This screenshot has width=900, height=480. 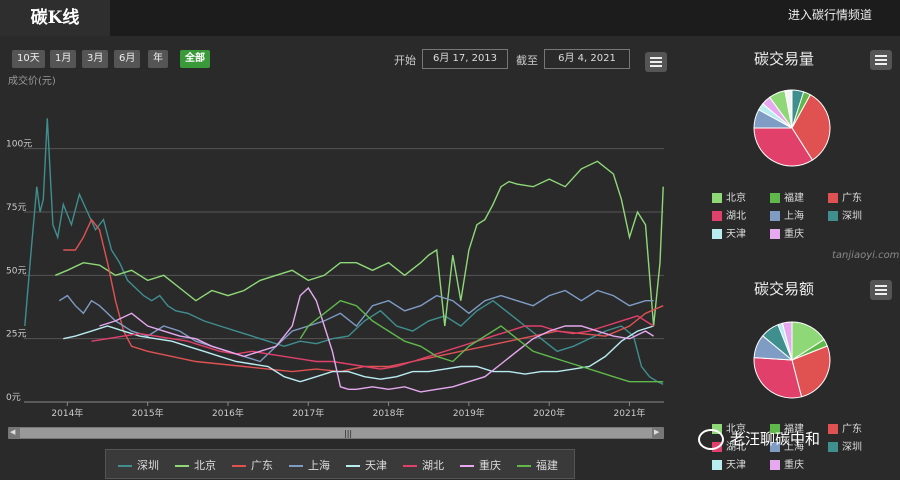 What do you see at coordinates (852, 429) in the screenshot?
I see `pie-legend-label: 广东` at bounding box center [852, 429].